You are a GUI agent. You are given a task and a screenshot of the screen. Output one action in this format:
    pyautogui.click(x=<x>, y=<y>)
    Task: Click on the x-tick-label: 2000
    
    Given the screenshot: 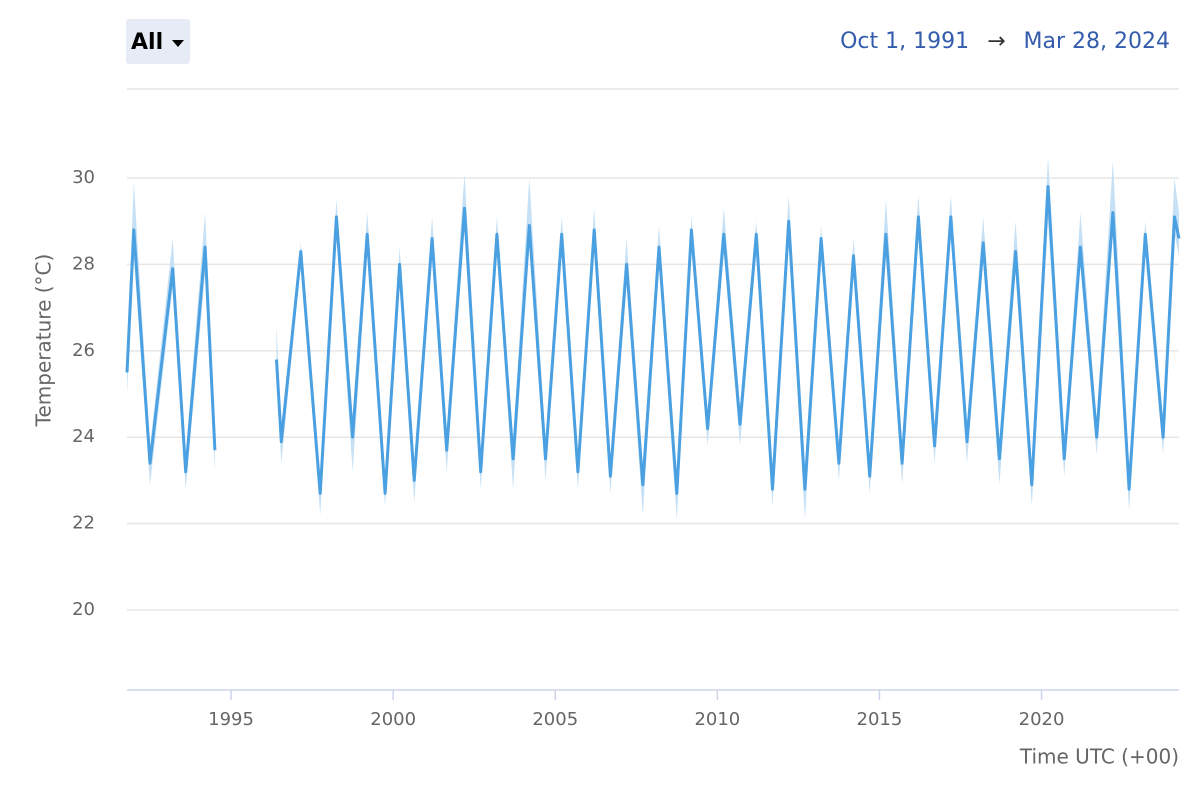 What is the action you would take?
    pyautogui.click(x=393, y=719)
    